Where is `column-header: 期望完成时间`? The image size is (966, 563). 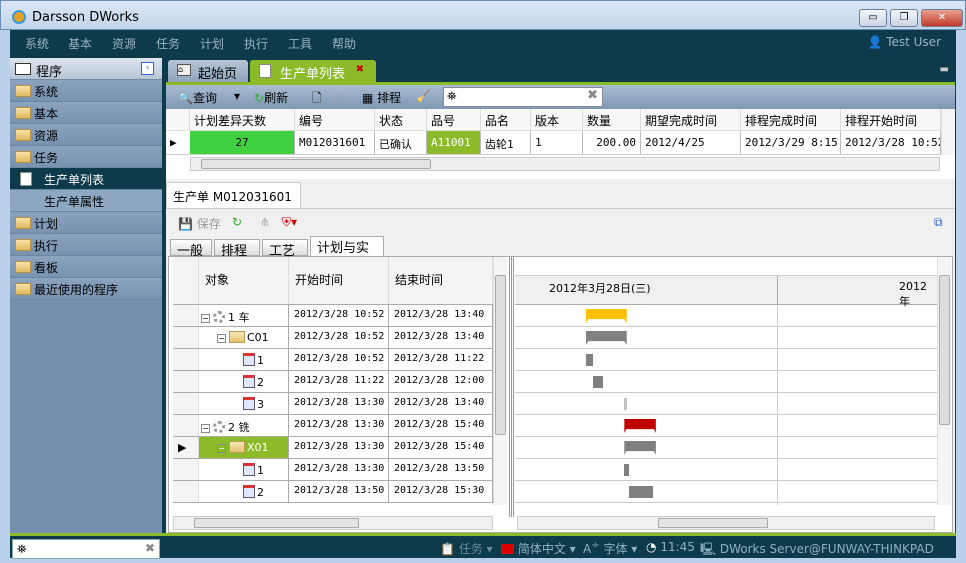 column-header: 期望完成时间 is located at coordinates (691, 119).